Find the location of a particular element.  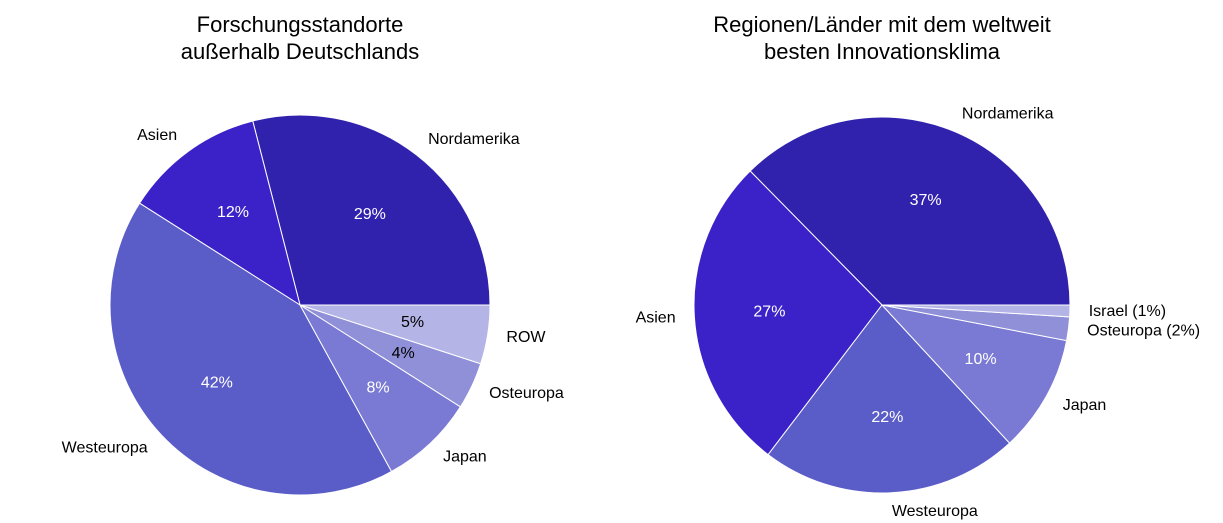

value-label: 37% is located at coordinates (926, 200).